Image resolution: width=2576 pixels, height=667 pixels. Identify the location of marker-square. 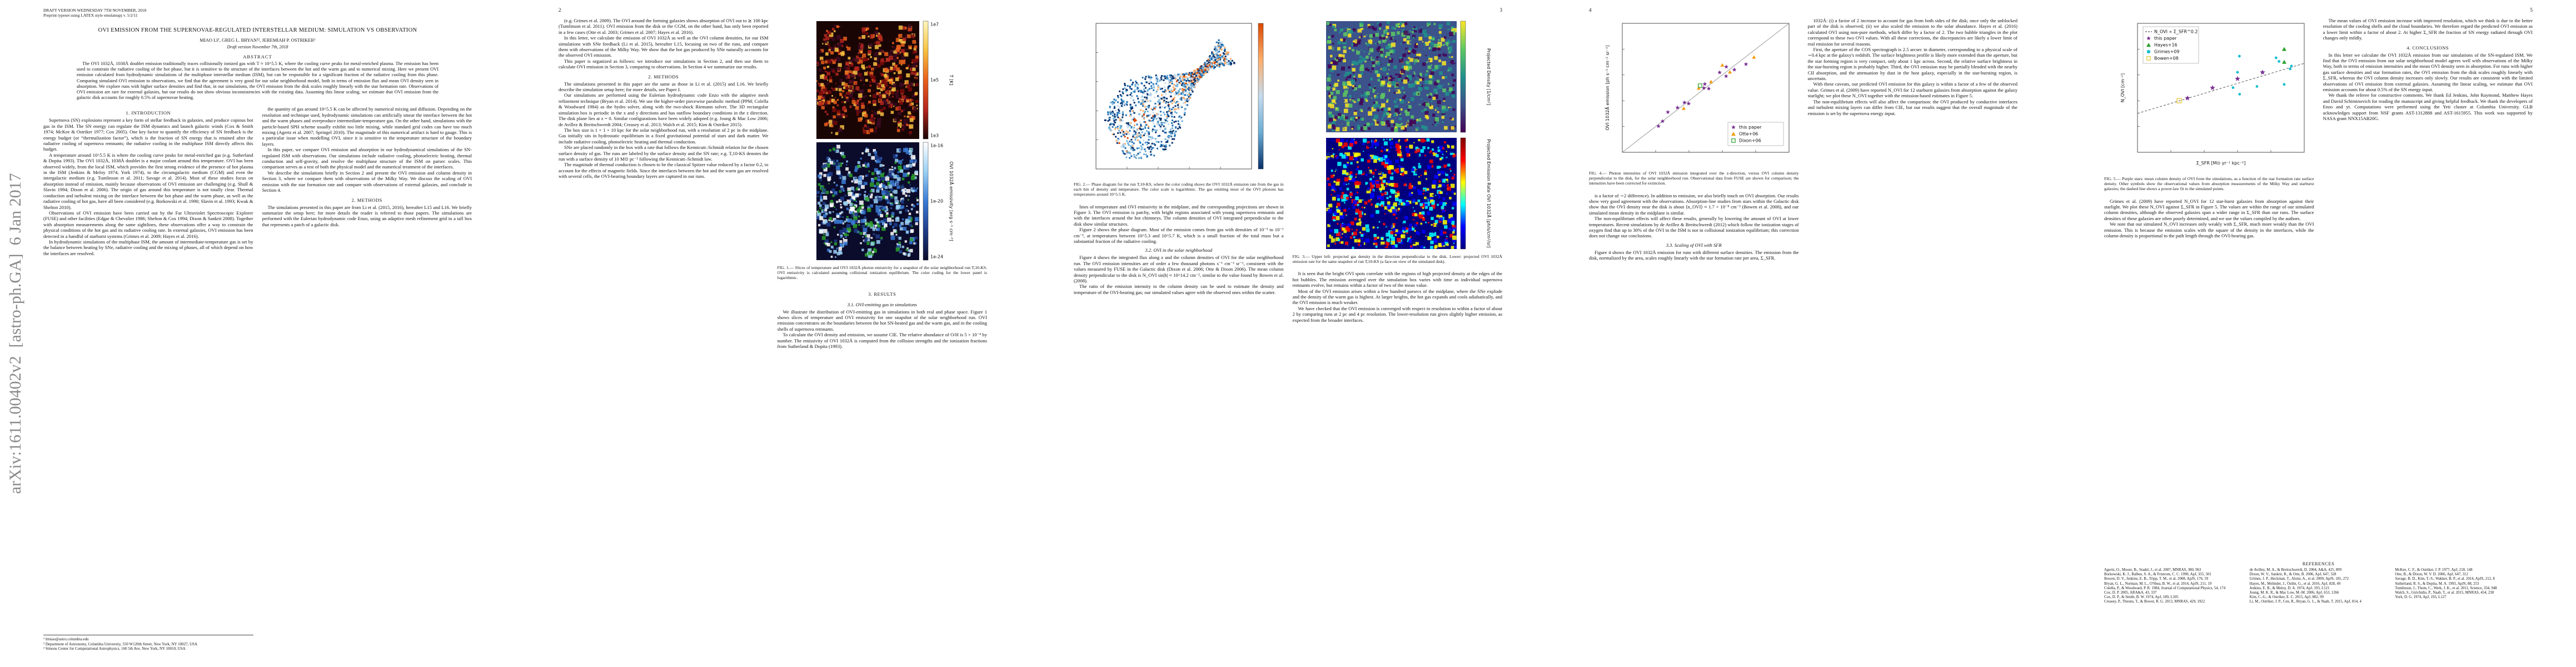
(2148, 58).